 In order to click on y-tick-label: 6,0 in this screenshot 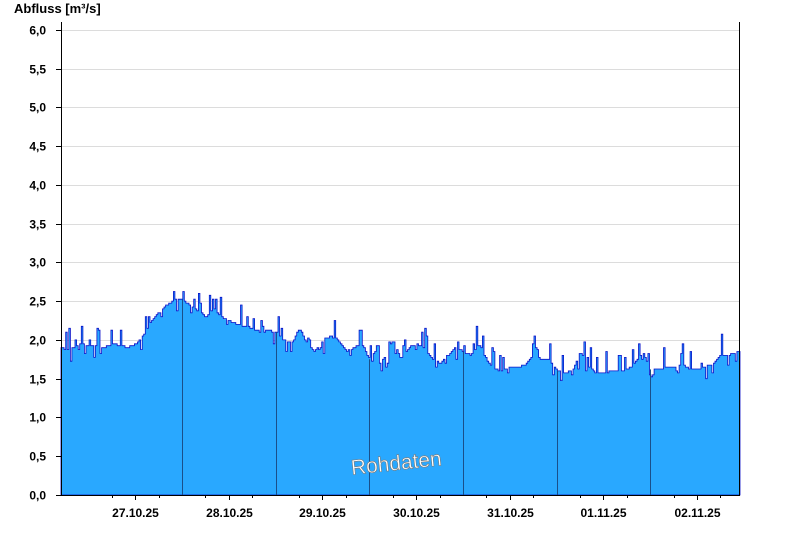, I will do `click(37, 31)`.